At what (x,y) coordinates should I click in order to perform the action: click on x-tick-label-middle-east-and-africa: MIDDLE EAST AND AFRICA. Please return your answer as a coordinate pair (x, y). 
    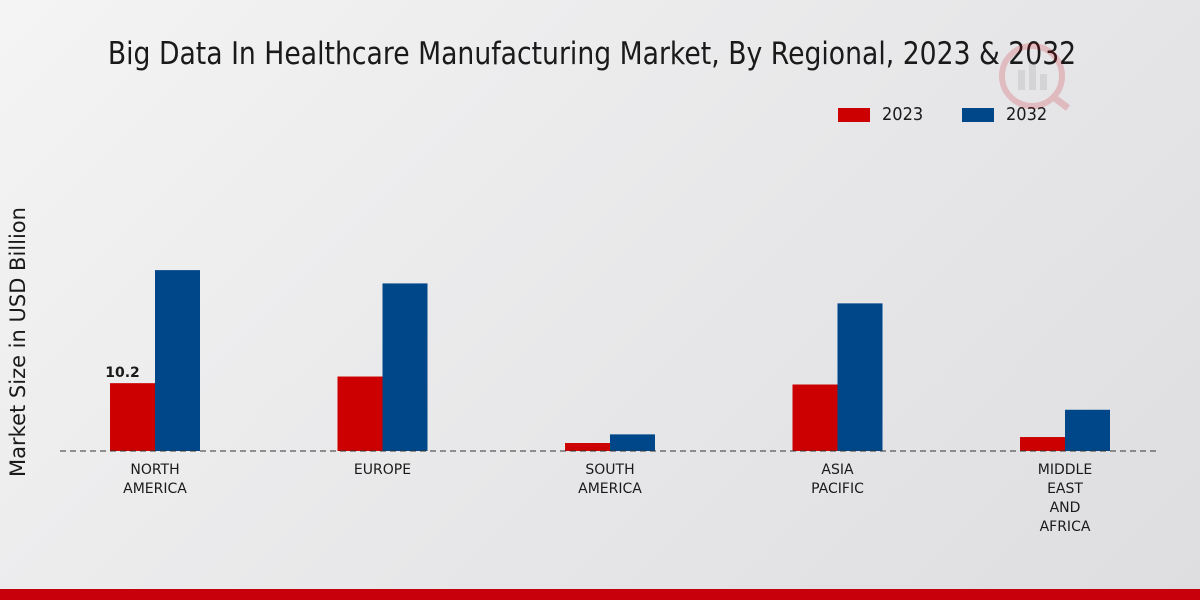
    Looking at the image, I should click on (1065, 498).